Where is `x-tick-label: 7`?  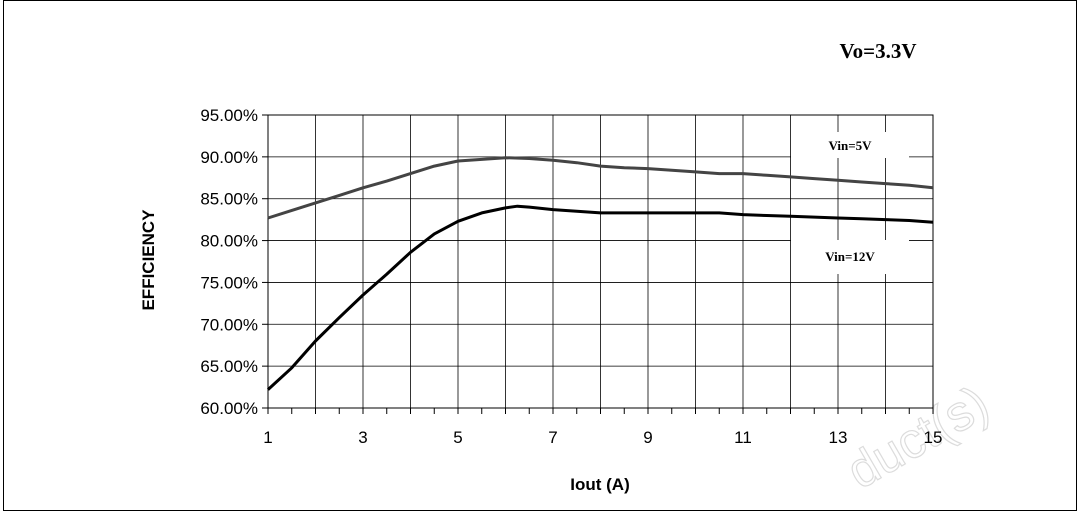
x-tick-label: 7 is located at coordinates (552, 437).